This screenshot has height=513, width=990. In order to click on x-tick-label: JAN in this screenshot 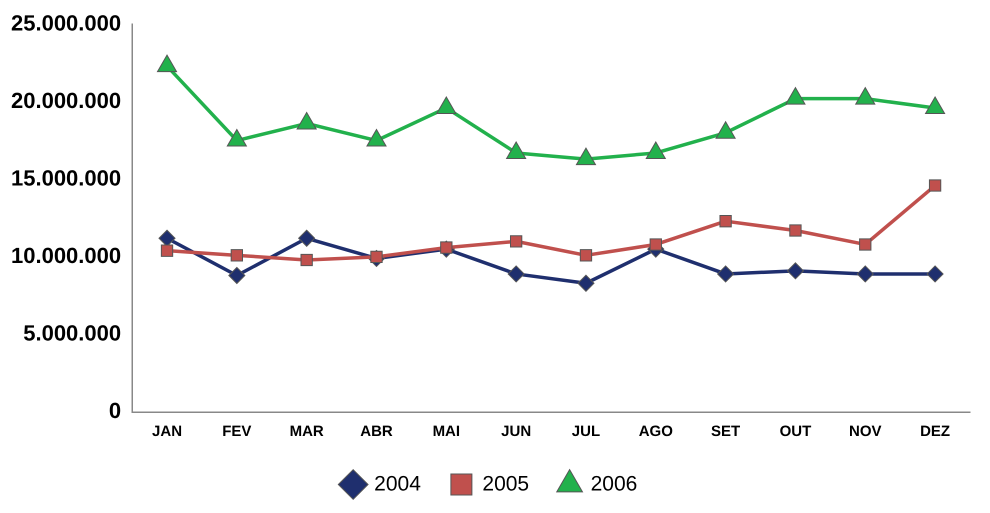, I will do `click(167, 431)`.